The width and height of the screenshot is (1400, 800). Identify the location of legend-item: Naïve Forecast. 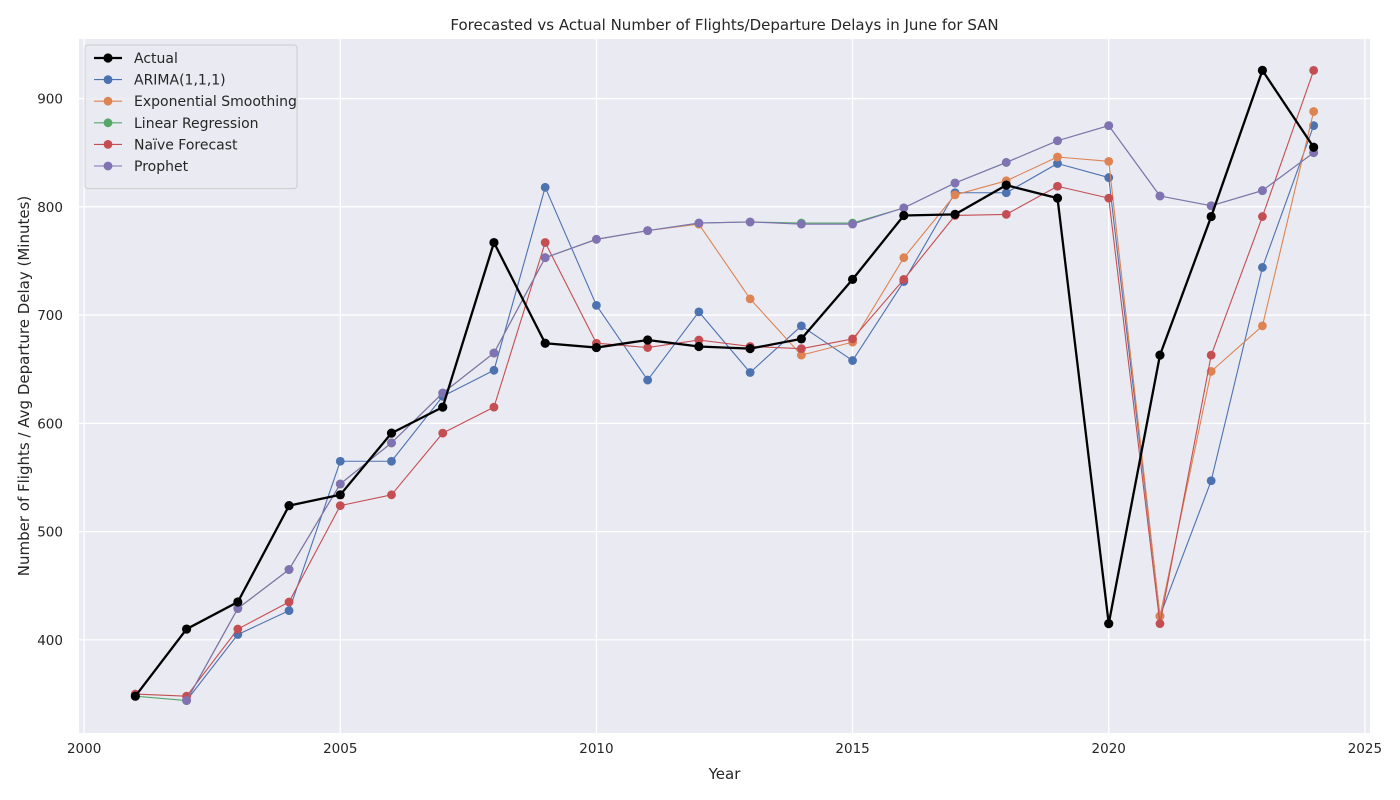
(166, 145).